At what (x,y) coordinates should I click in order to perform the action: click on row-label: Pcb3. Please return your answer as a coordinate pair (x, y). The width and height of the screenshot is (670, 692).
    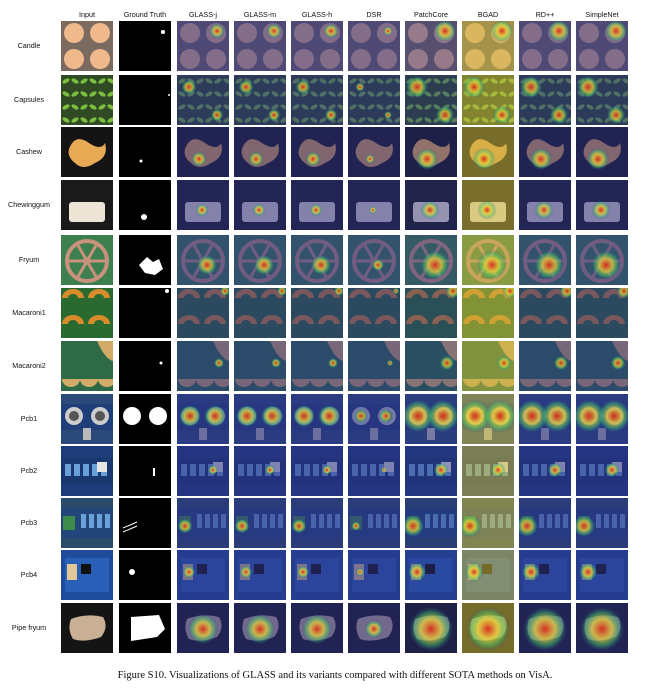
    Looking at the image, I should click on (29, 522).